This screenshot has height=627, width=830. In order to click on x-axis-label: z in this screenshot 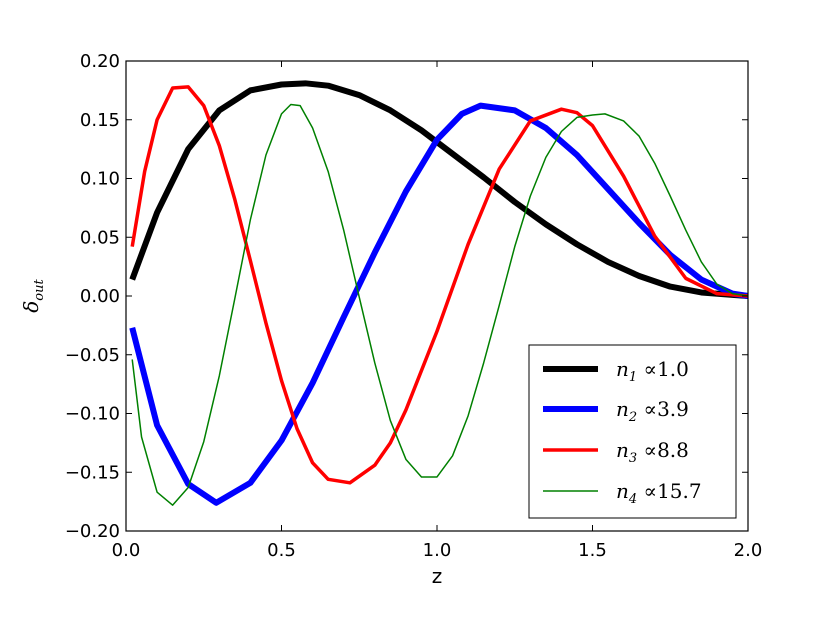, I will do `click(437, 576)`.